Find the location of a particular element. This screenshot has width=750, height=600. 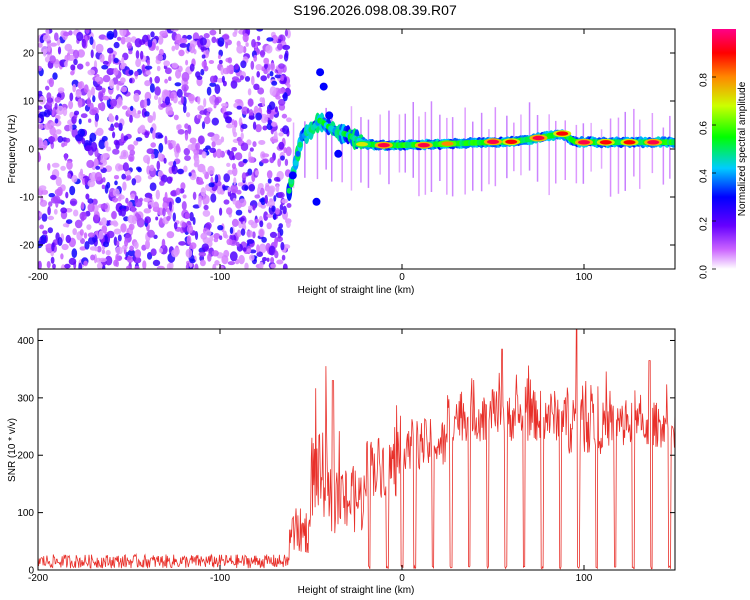

x-tick-label: 100 is located at coordinates (584, 578).